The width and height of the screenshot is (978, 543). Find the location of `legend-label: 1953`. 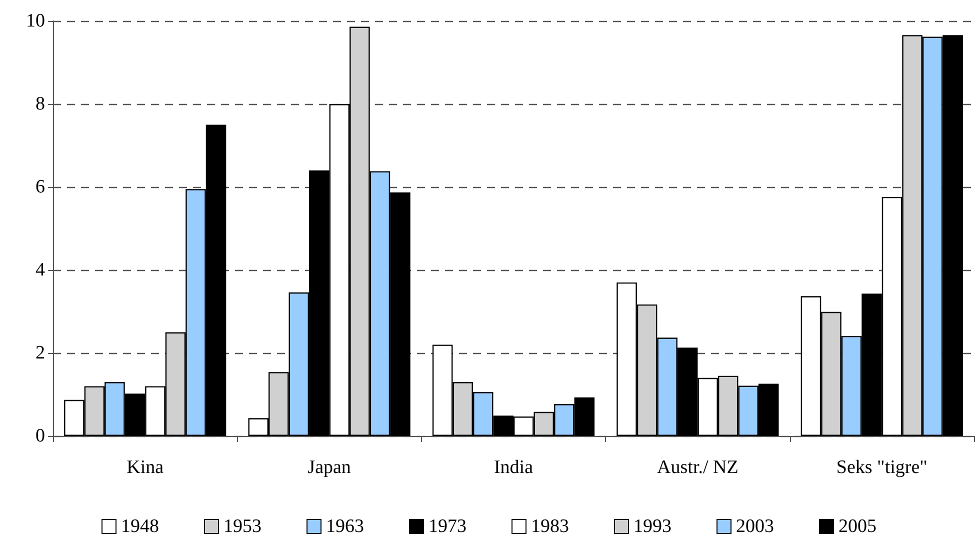

legend-label: 1953 is located at coordinates (243, 526).